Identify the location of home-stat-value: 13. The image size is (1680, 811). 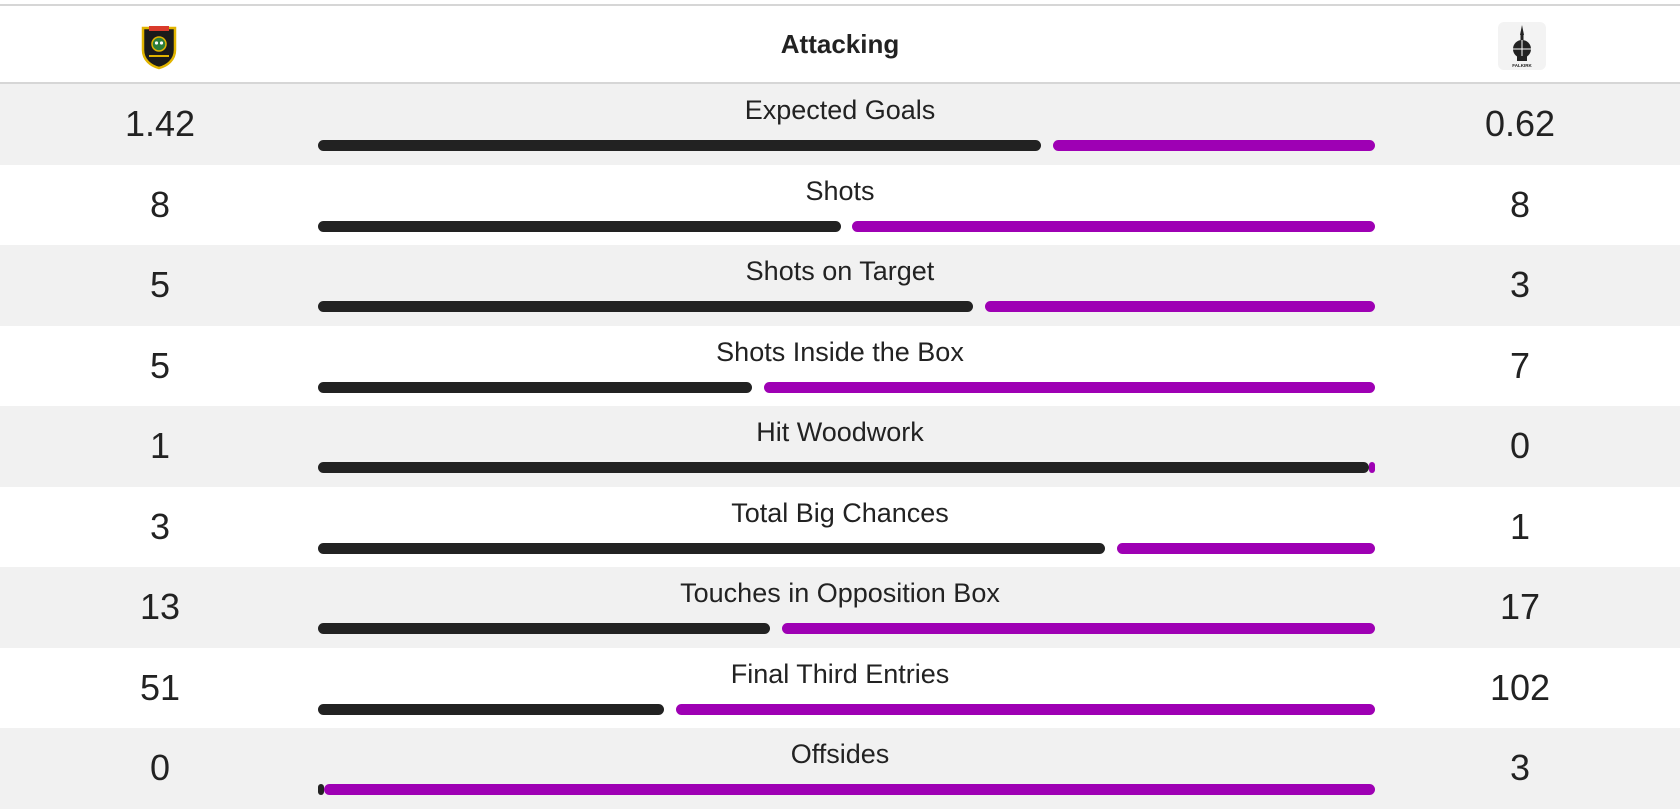
(160, 606).